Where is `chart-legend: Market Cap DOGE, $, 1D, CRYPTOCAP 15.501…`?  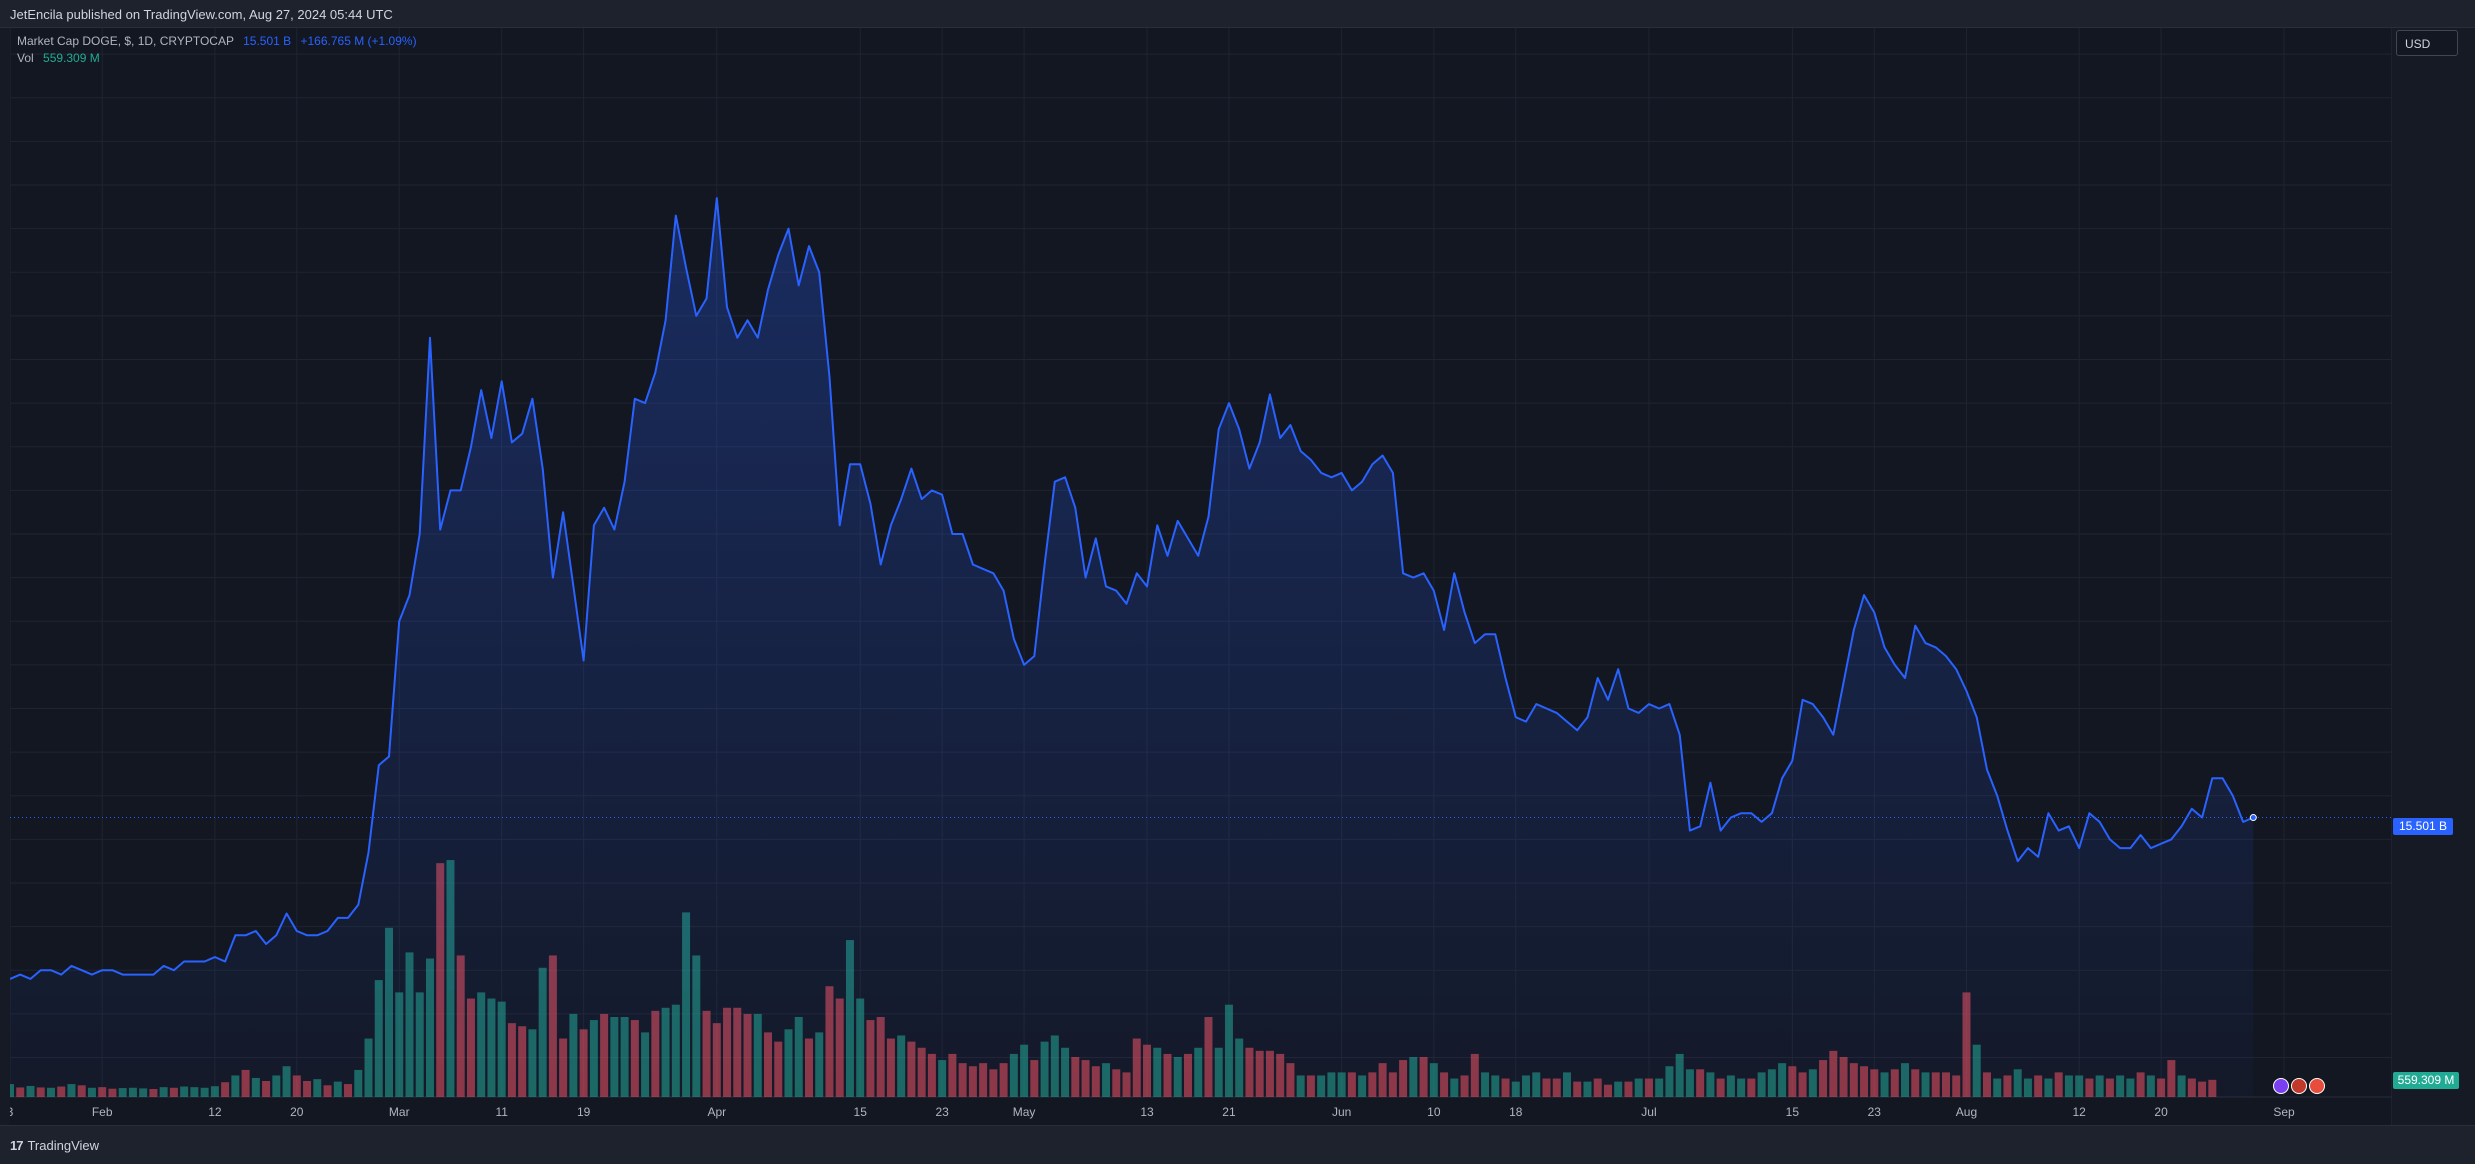 chart-legend: Market Cap DOGE, $, 1D, CRYPTOCAP 15.501… is located at coordinates (217, 50).